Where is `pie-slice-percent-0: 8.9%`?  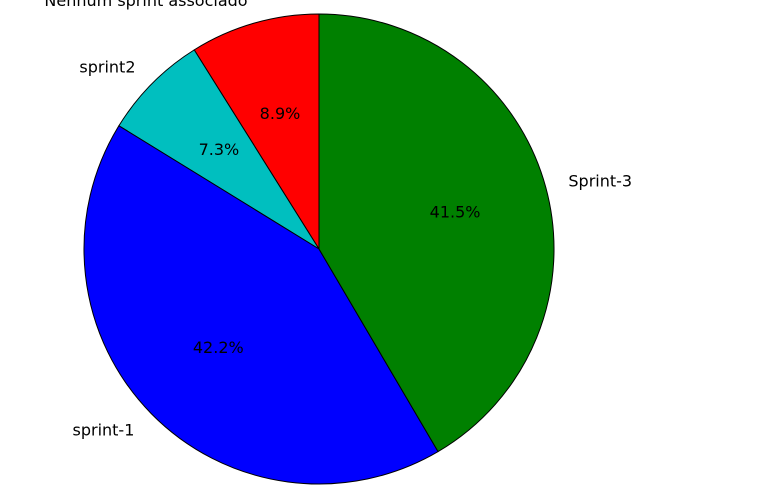
pie-slice-percent-0: 8.9% is located at coordinates (280, 113).